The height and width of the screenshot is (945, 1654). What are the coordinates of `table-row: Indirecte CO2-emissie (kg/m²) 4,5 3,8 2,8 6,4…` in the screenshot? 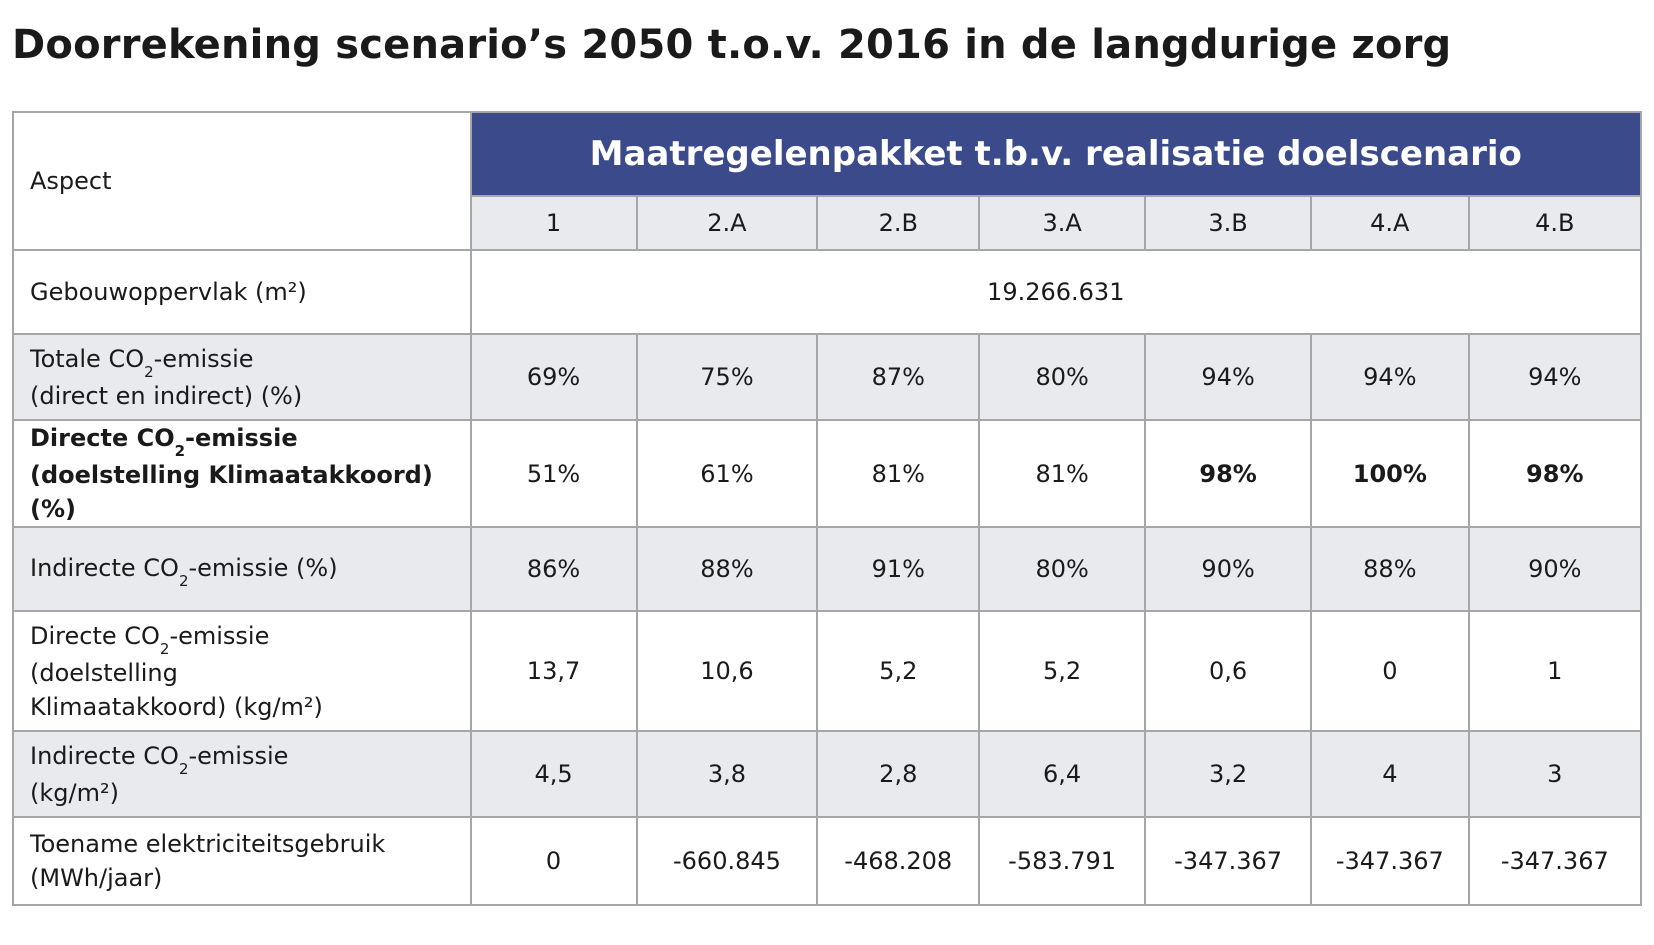 It's located at (827, 774).